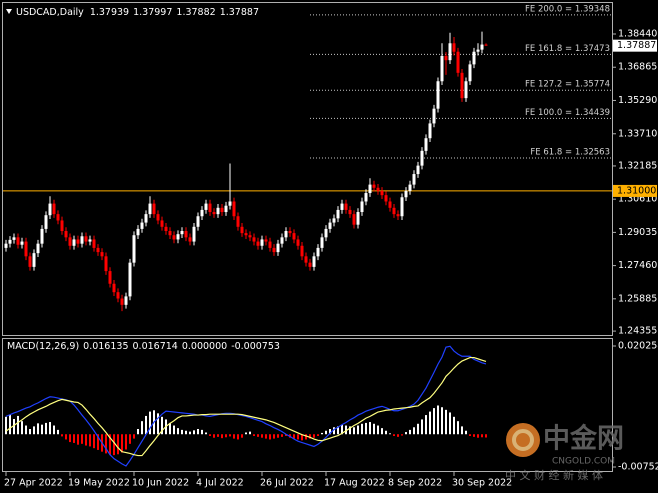 The height and width of the screenshot is (493, 658). I want to click on x-tick-label: 19 May 2022, so click(99, 483).